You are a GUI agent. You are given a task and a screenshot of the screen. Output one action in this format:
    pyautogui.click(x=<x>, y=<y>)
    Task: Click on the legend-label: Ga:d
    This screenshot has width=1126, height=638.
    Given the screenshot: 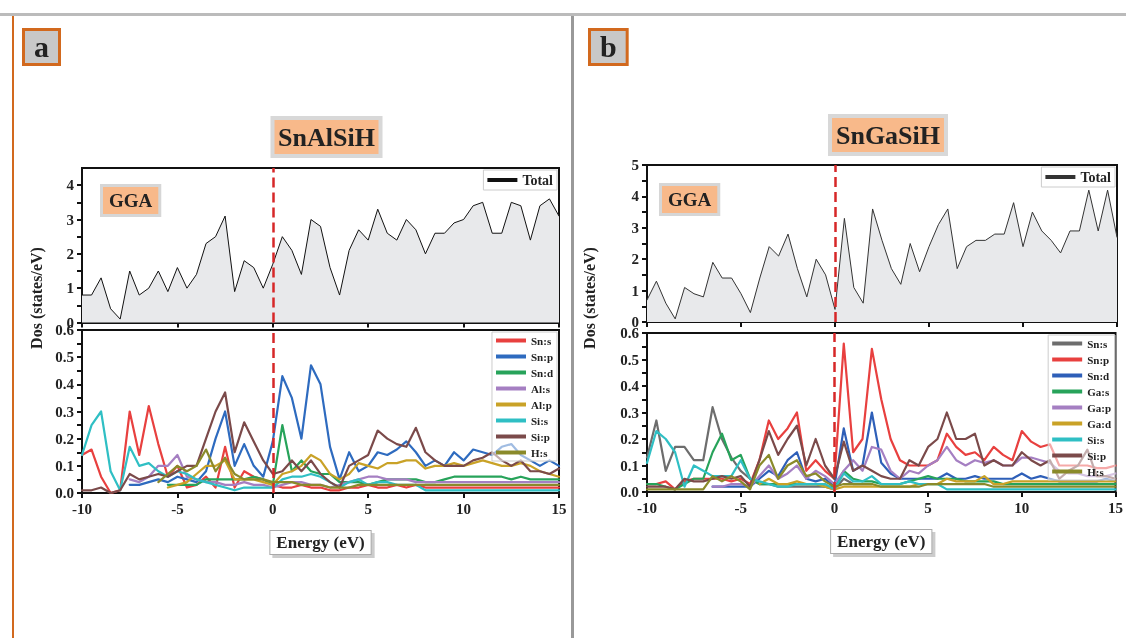 What is the action you would take?
    pyautogui.click(x=1099, y=423)
    